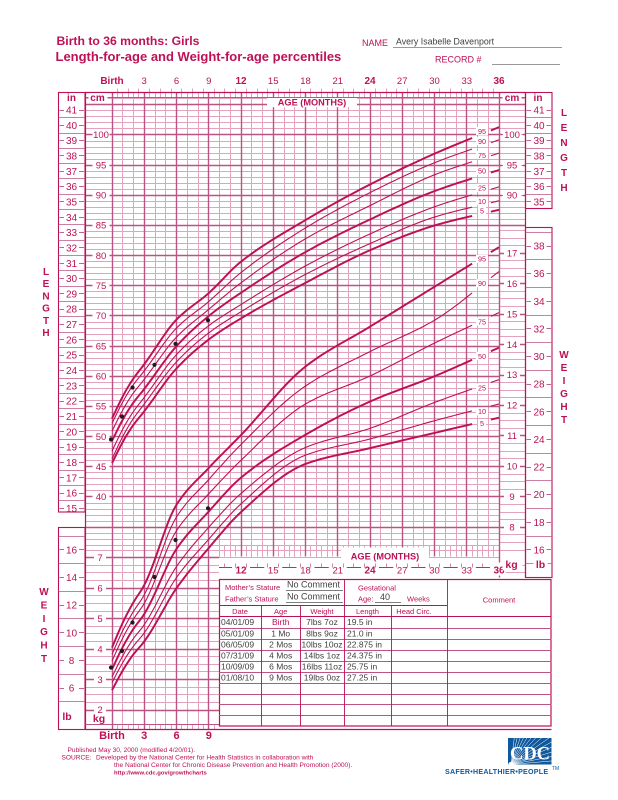  I want to click on svg-text: 13, so click(512, 375).